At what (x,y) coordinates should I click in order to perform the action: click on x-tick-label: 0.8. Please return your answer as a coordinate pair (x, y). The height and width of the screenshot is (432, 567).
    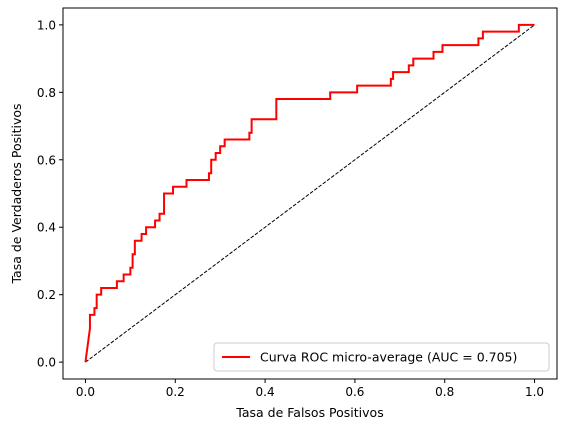
    Looking at the image, I should click on (444, 392).